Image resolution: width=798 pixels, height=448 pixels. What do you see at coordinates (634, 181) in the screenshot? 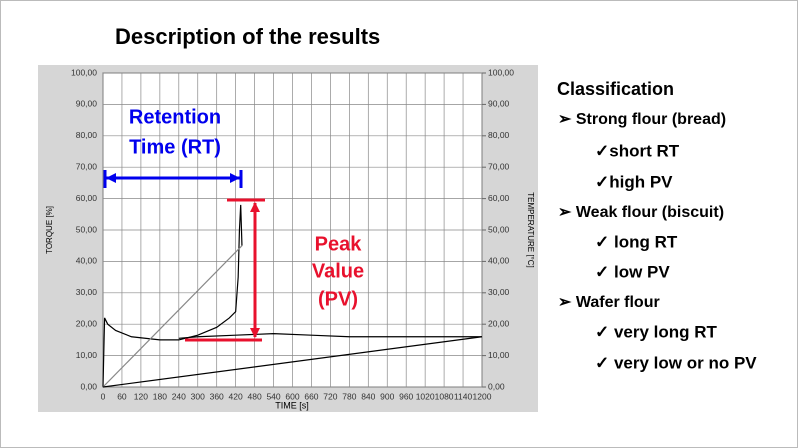
I see `classification-item: ✓high PV` at bounding box center [634, 181].